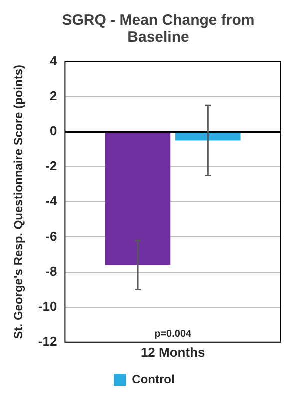  I want to click on y-tick-label: -12, so click(48, 341).